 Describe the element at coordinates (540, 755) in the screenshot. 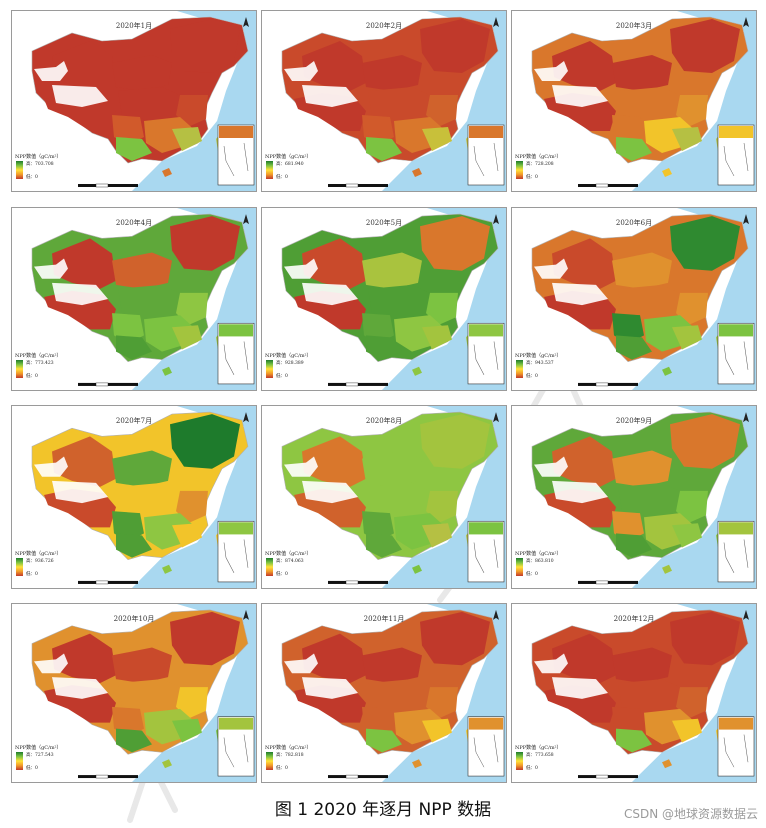

I see `legend-max-value: 高：773.658` at that location.